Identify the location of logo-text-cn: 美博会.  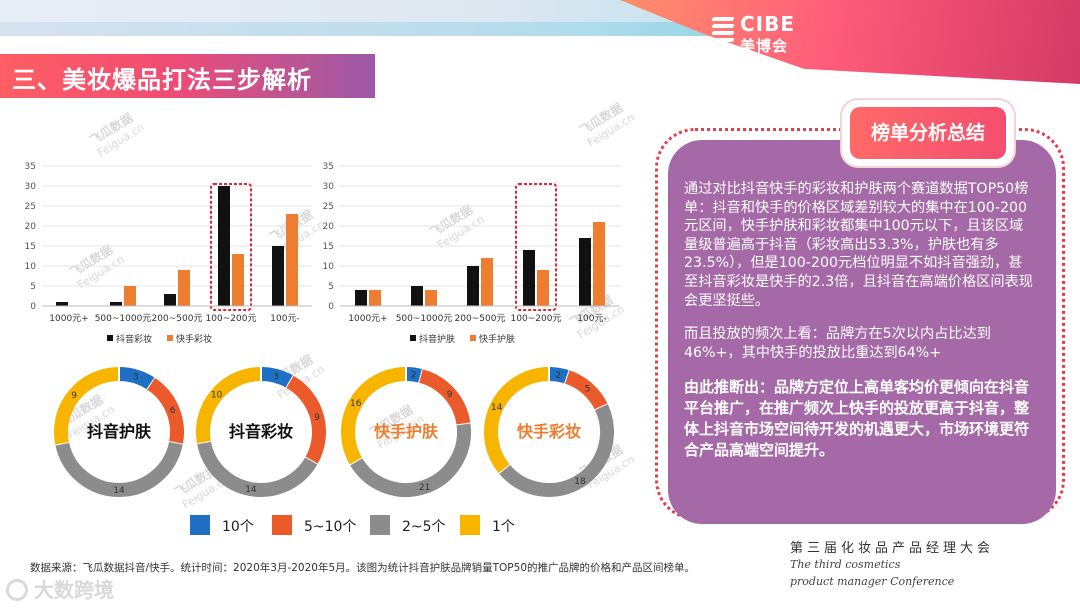
(764, 46).